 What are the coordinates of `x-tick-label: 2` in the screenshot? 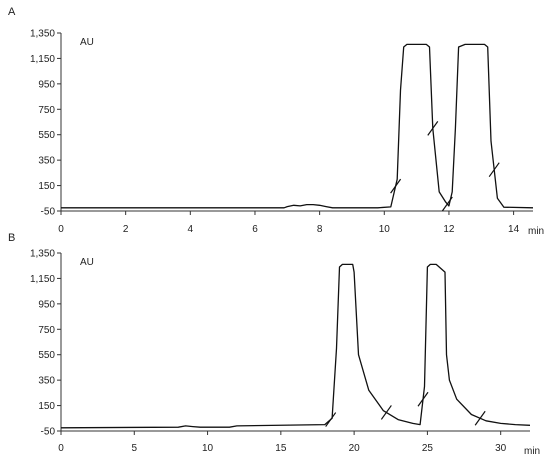 It's located at (126, 229).